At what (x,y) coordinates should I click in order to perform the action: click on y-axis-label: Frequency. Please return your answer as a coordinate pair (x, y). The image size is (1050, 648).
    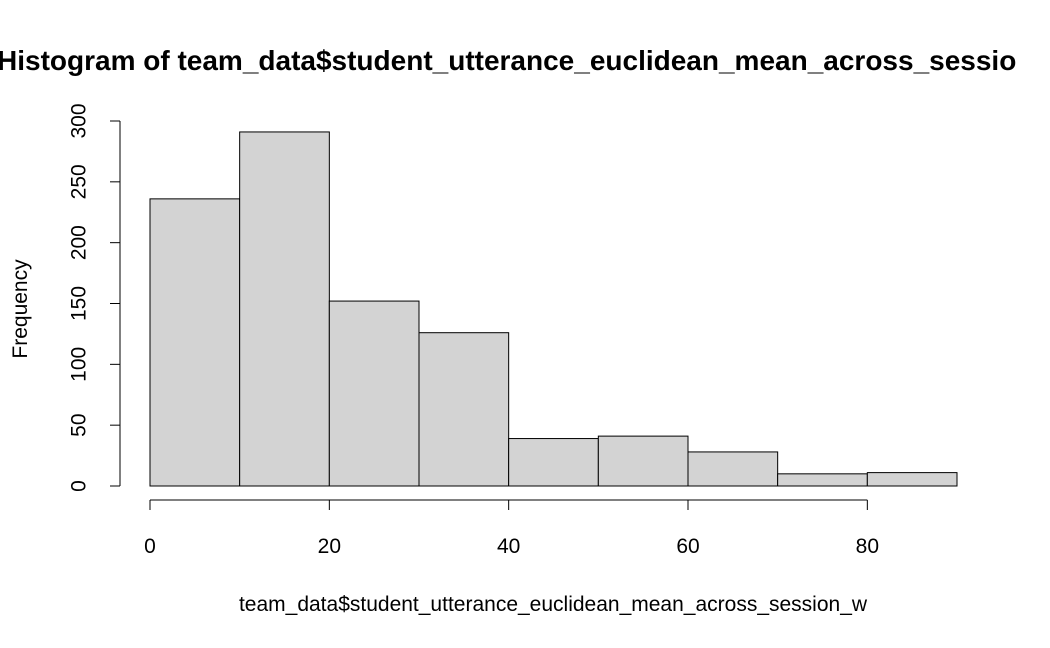
    Looking at the image, I should click on (20, 309).